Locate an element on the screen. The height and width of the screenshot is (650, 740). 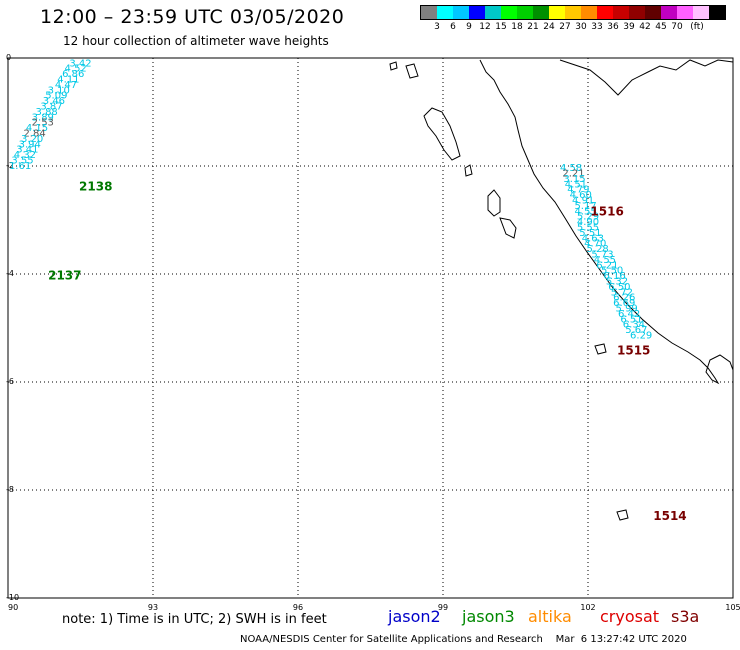
wave-height-value: 4.47 is located at coordinates (66, 85).